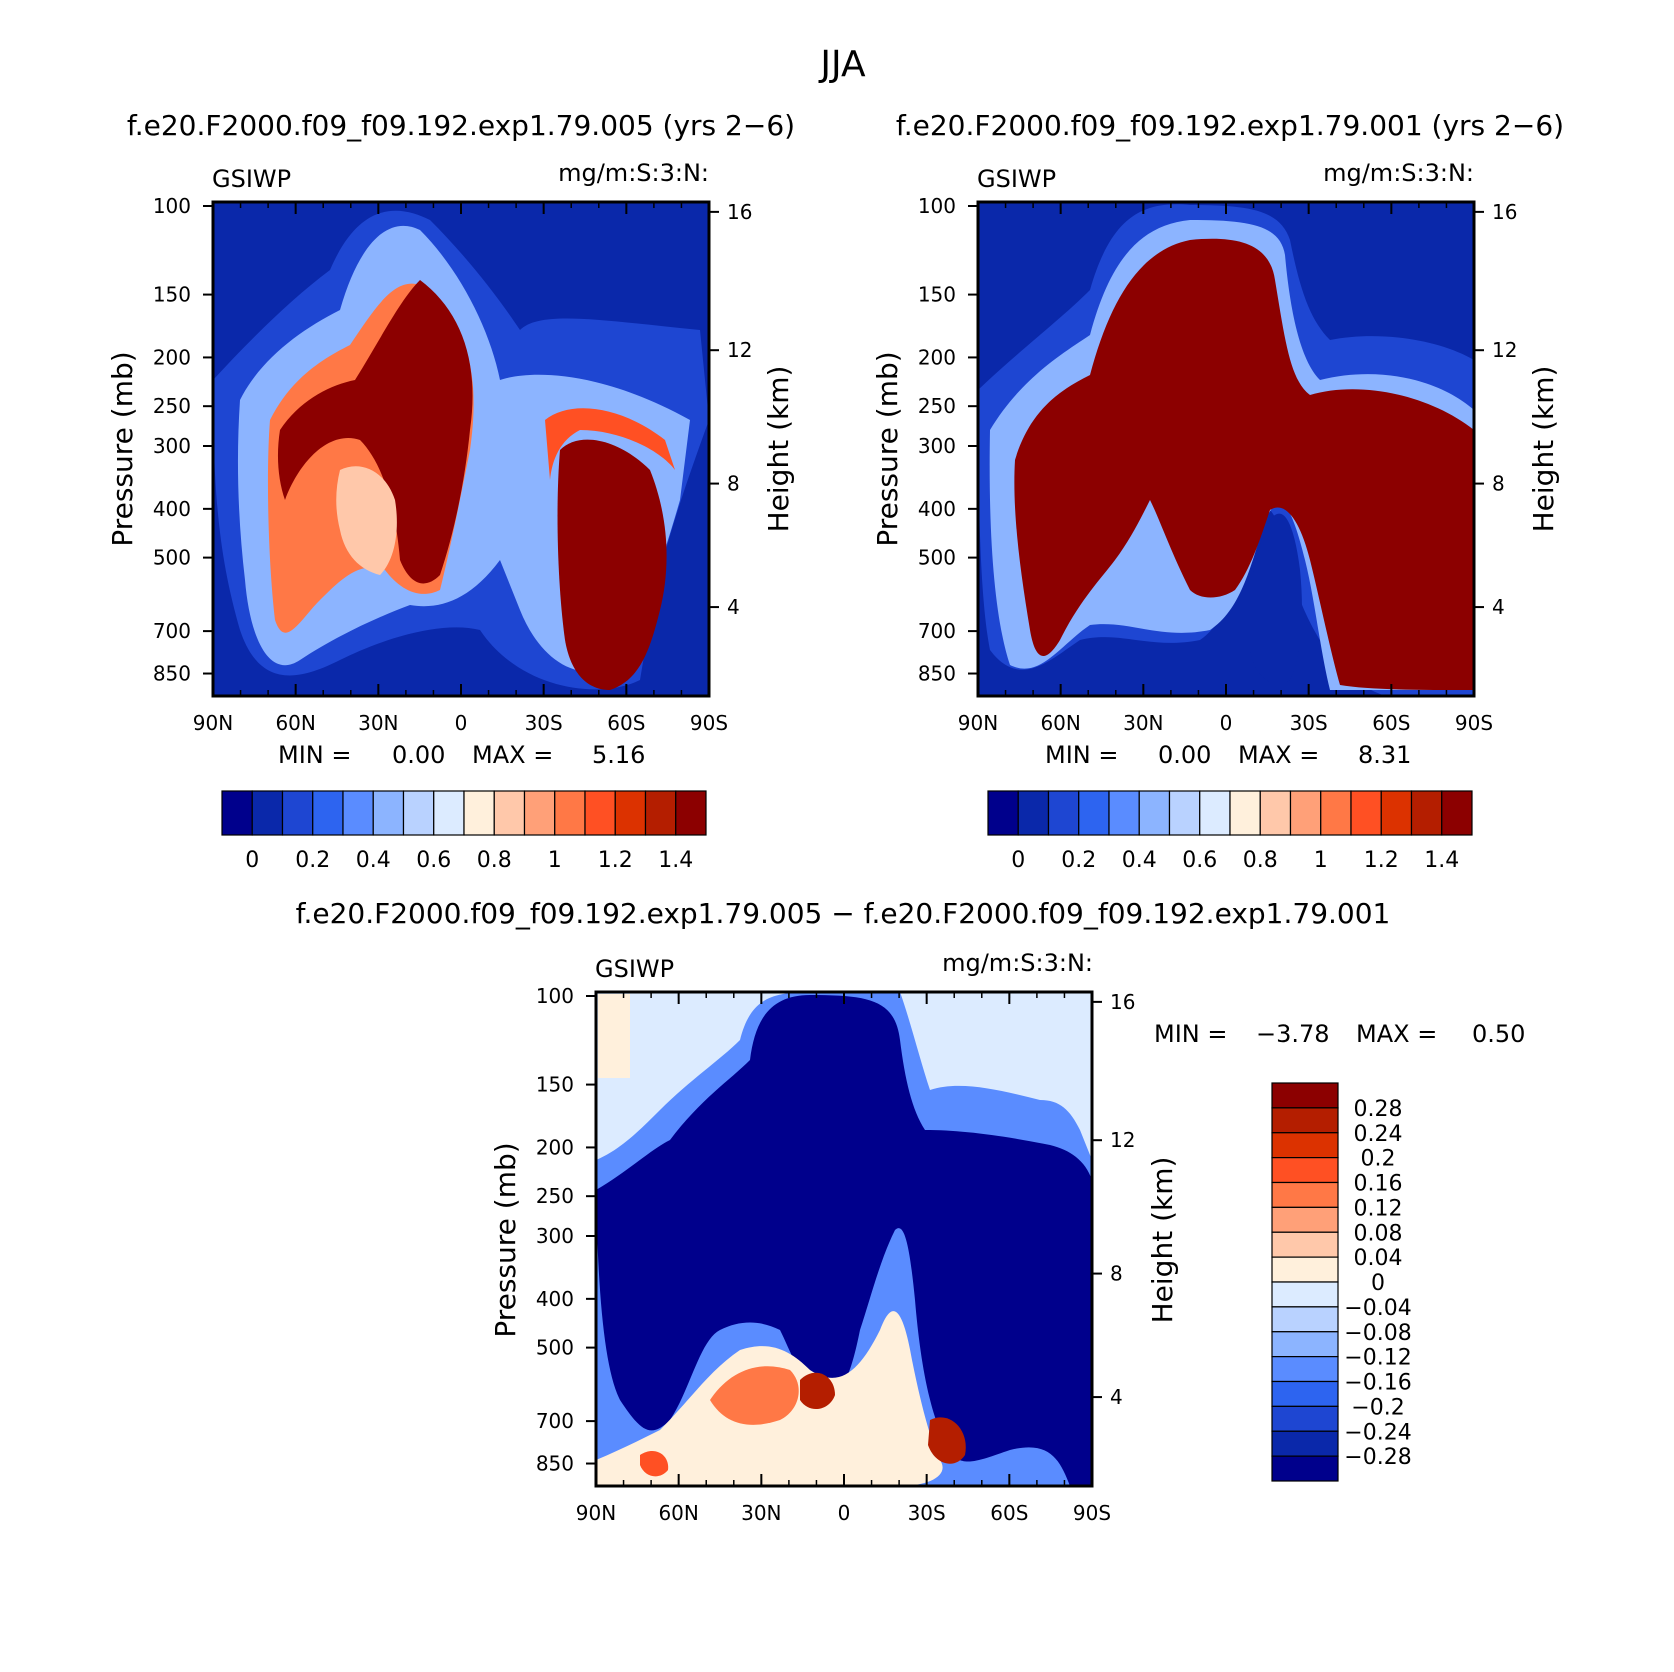 The height and width of the screenshot is (1672, 1674). I want to click on panel-2-variable-label: GSIWP, so click(1016, 179).